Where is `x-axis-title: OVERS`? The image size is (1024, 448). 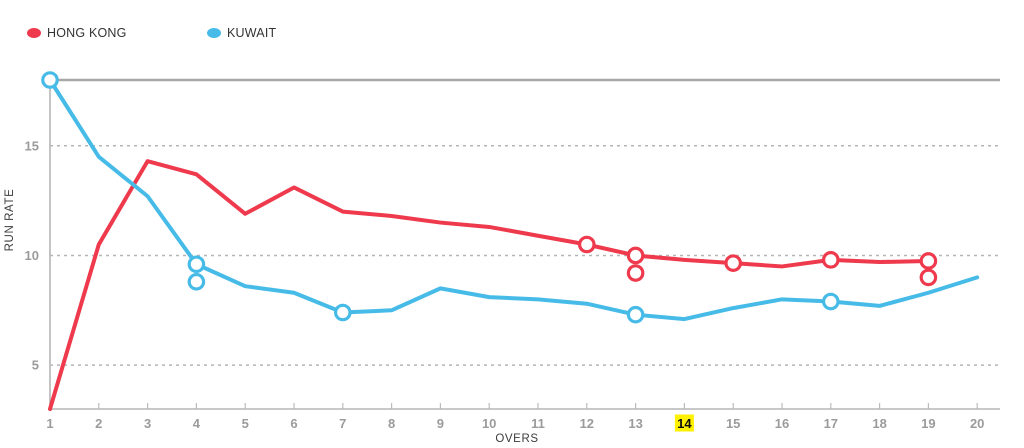 x-axis-title: OVERS is located at coordinates (516, 439).